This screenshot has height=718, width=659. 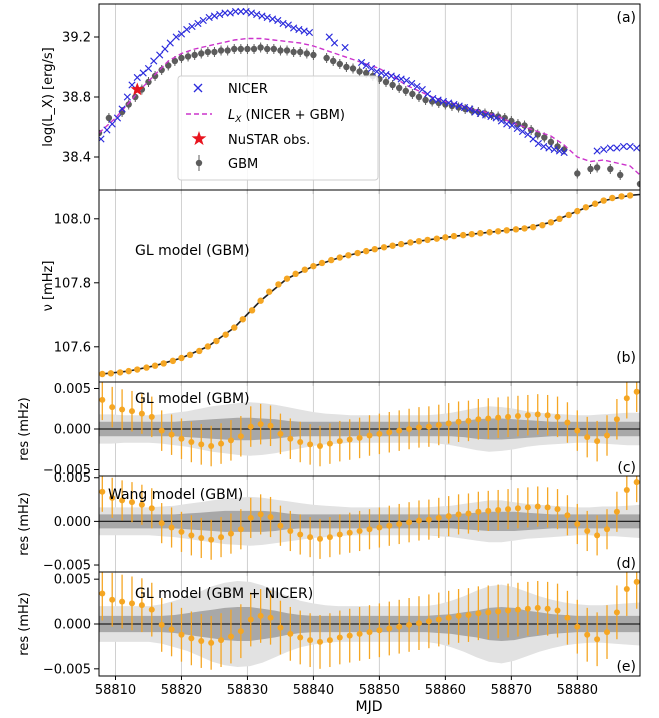 What do you see at coordinates (626, 358) in the screenshot?
I see `panel-b-label: (b)` at bounding box center [626, 358].